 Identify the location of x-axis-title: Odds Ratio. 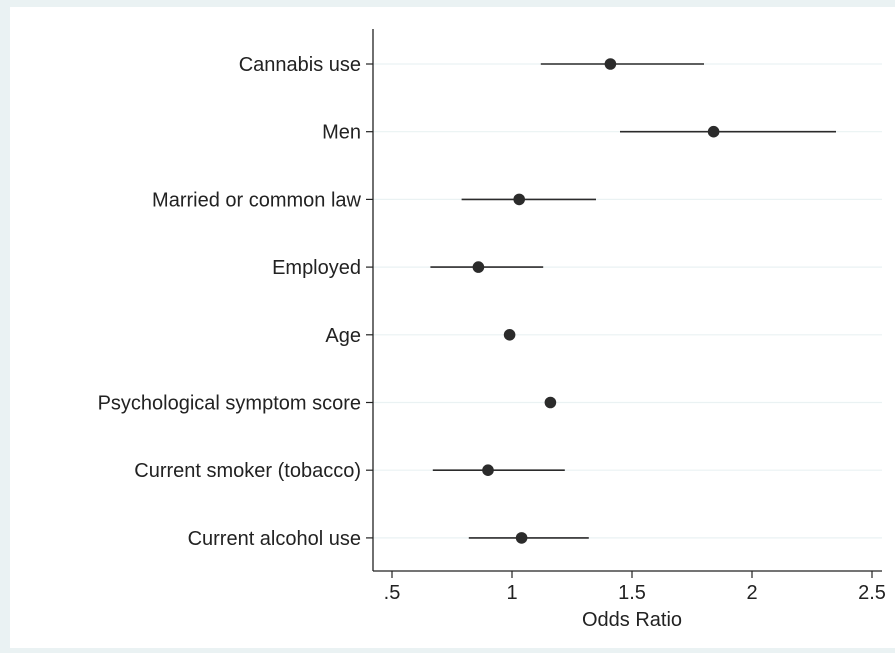
(632, 620).